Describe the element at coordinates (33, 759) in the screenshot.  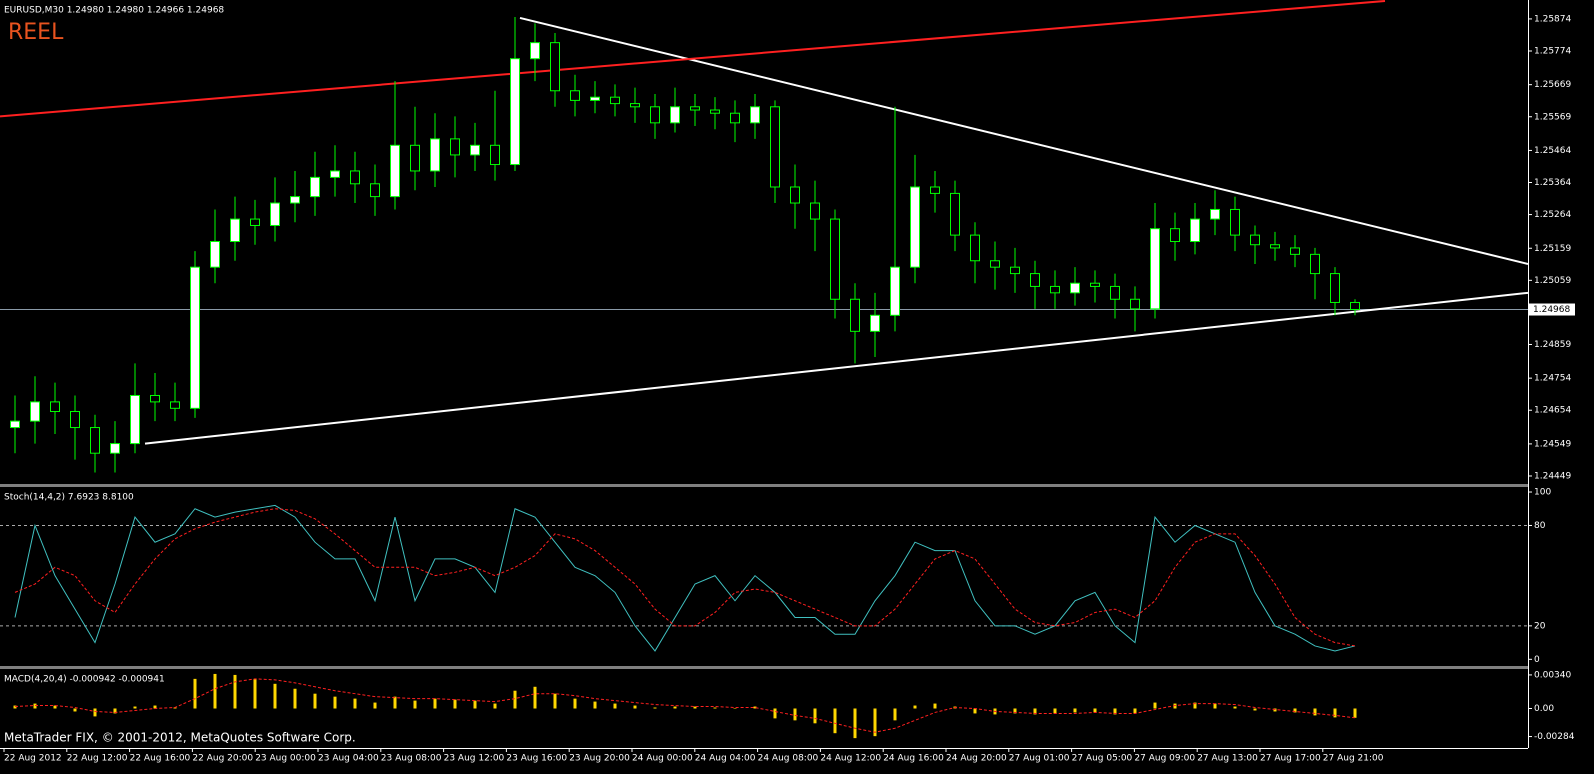
I see `x-tick-label: 22 Aug 2012` at that location.